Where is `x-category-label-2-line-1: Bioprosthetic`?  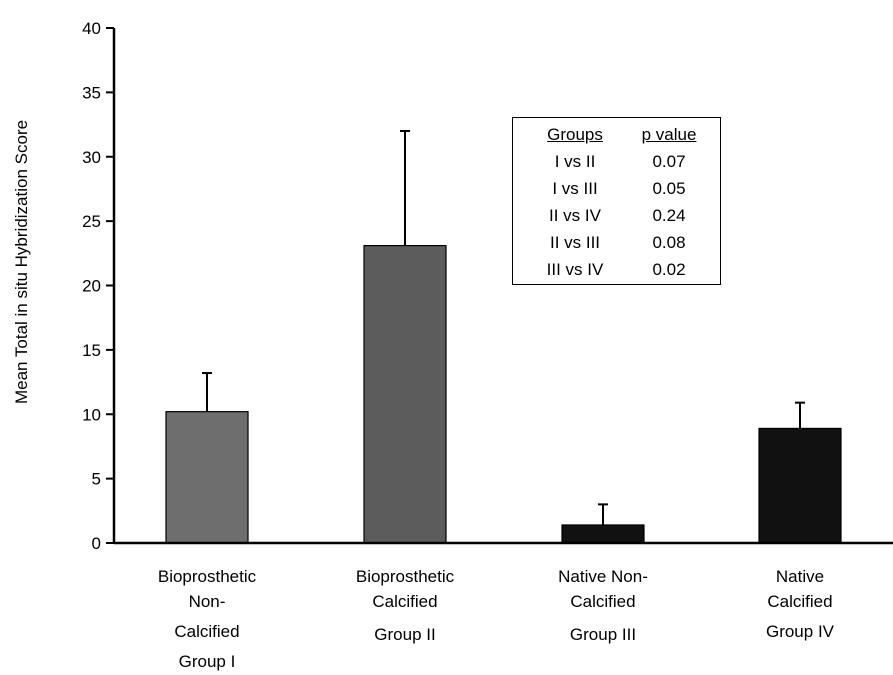
x-category-label-2-line-1: Bioprosthetic is located at coordinates (405, 576).